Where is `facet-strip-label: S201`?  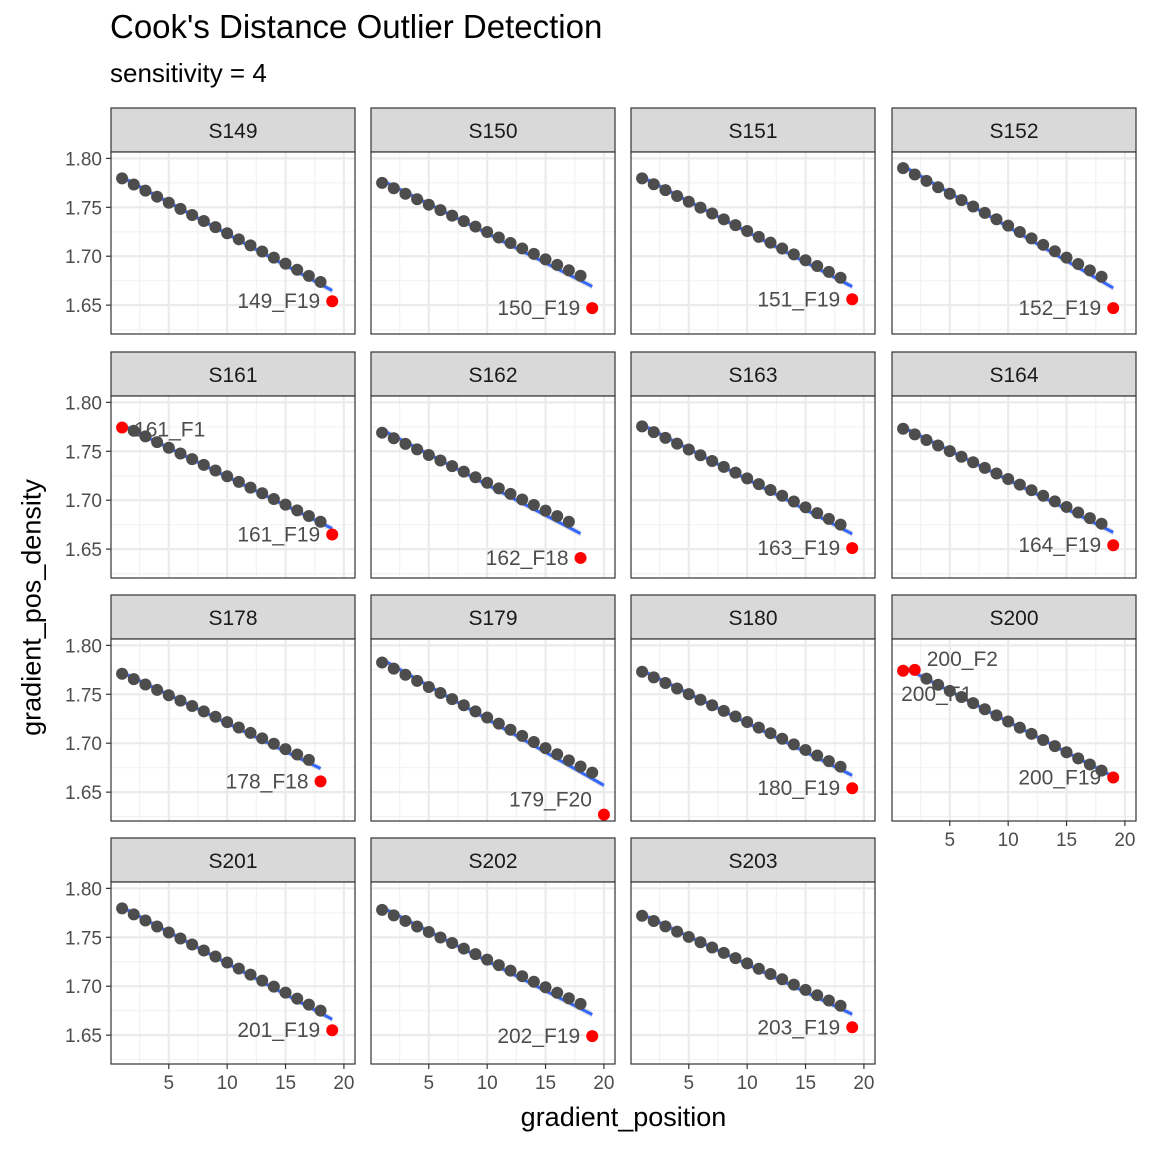
facet-strip-label: S201 is located at coordinates (232, 861).